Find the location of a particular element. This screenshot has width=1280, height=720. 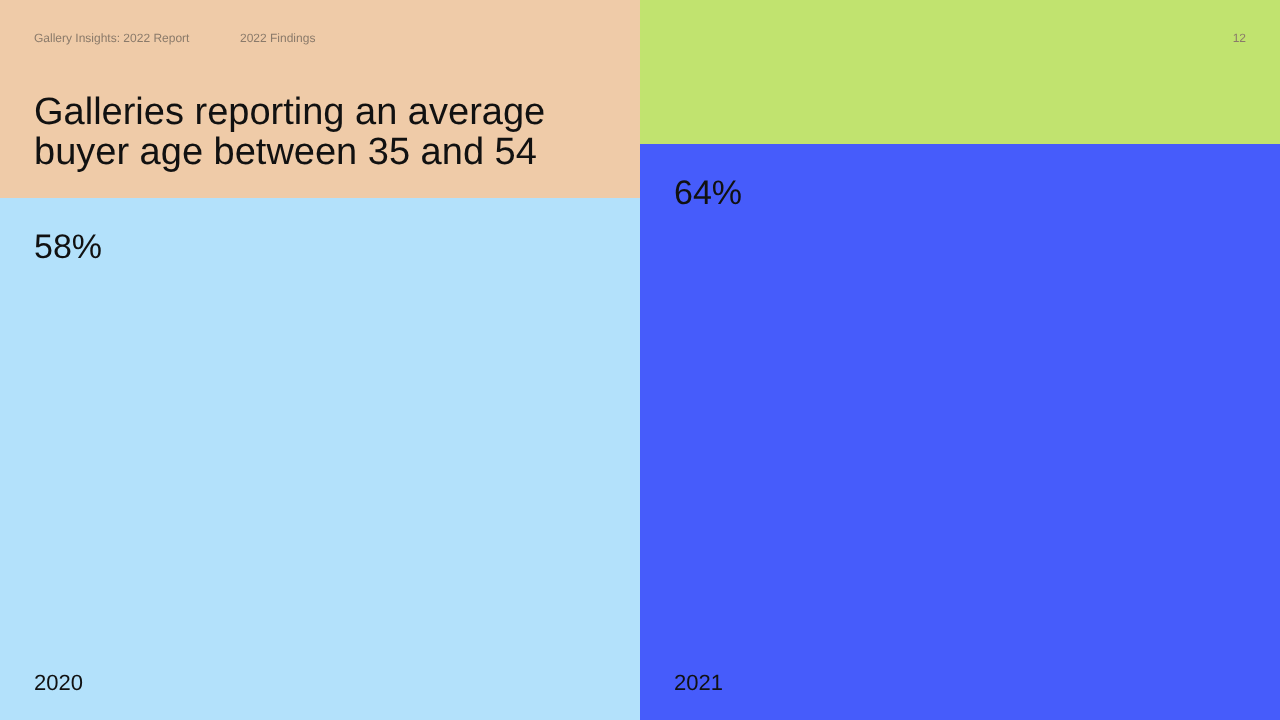

data-label: 58% is located at coordinates (68, 247).